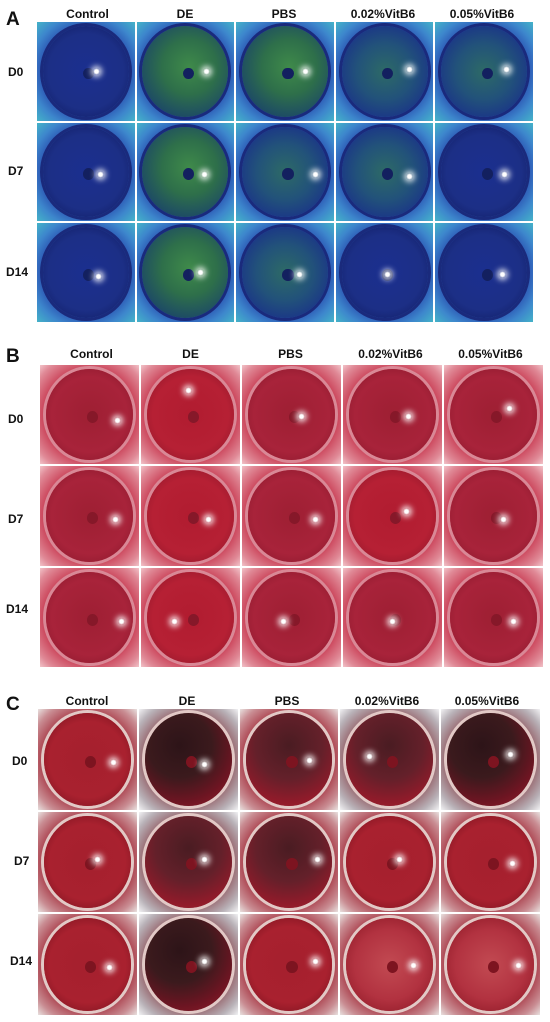  I want to click on panel-letter: A, so click(13, 19).